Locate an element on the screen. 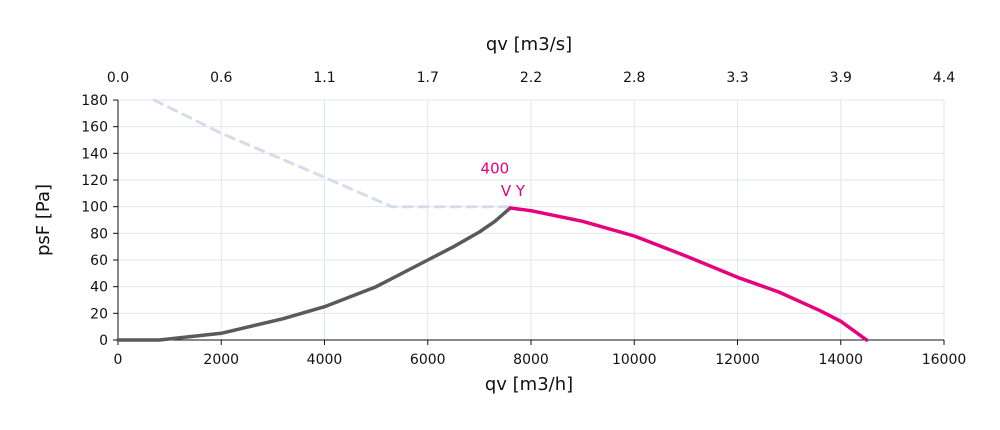  x-tick-label: 10000 is located at coordinates (634, 360).